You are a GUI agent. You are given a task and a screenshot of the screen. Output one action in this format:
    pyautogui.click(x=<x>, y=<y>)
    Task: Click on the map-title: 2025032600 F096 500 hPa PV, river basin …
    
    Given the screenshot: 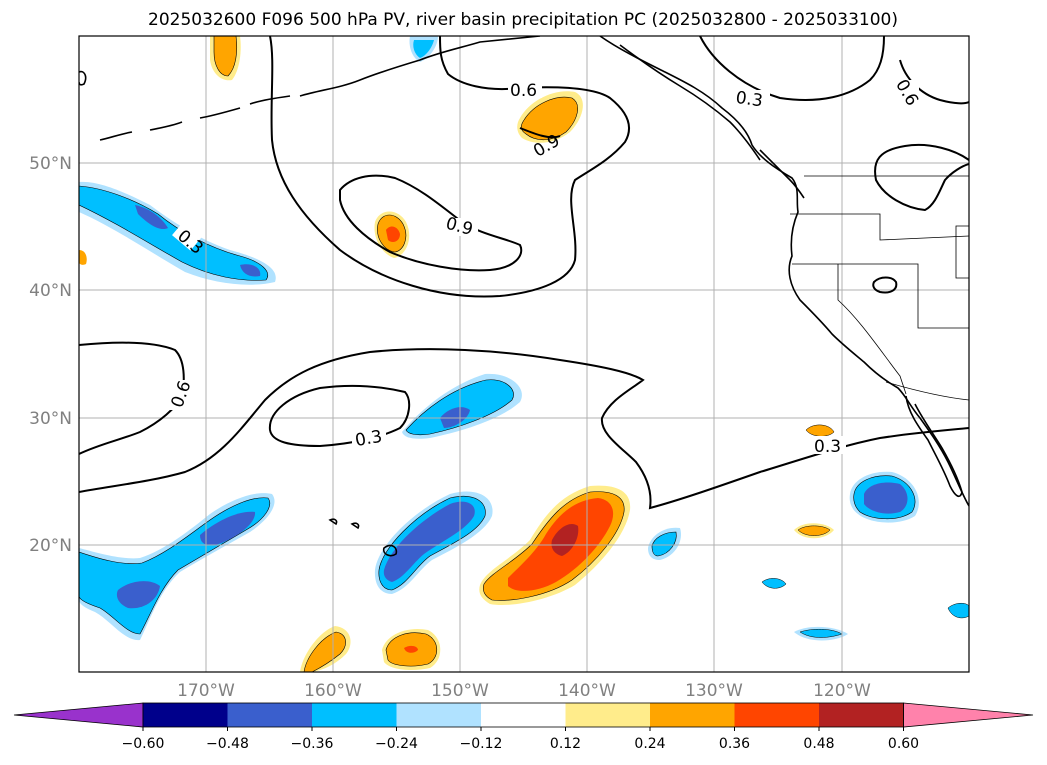 What is the action you would take?
    pyautogui.click(x=523, y=20)
    